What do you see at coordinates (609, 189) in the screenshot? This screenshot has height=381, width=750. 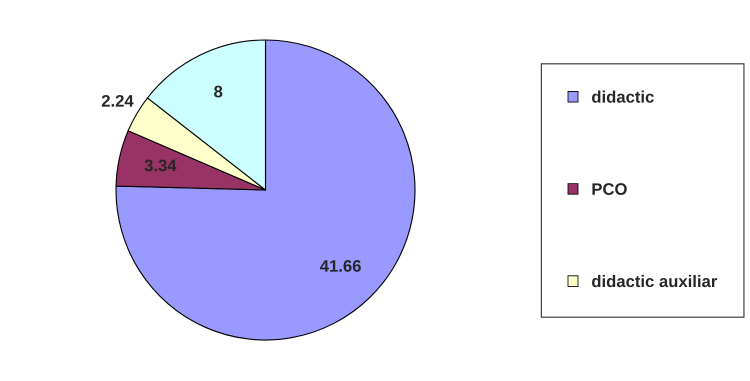 I see `legend-label: PCO` at bounding box center [609, 189].